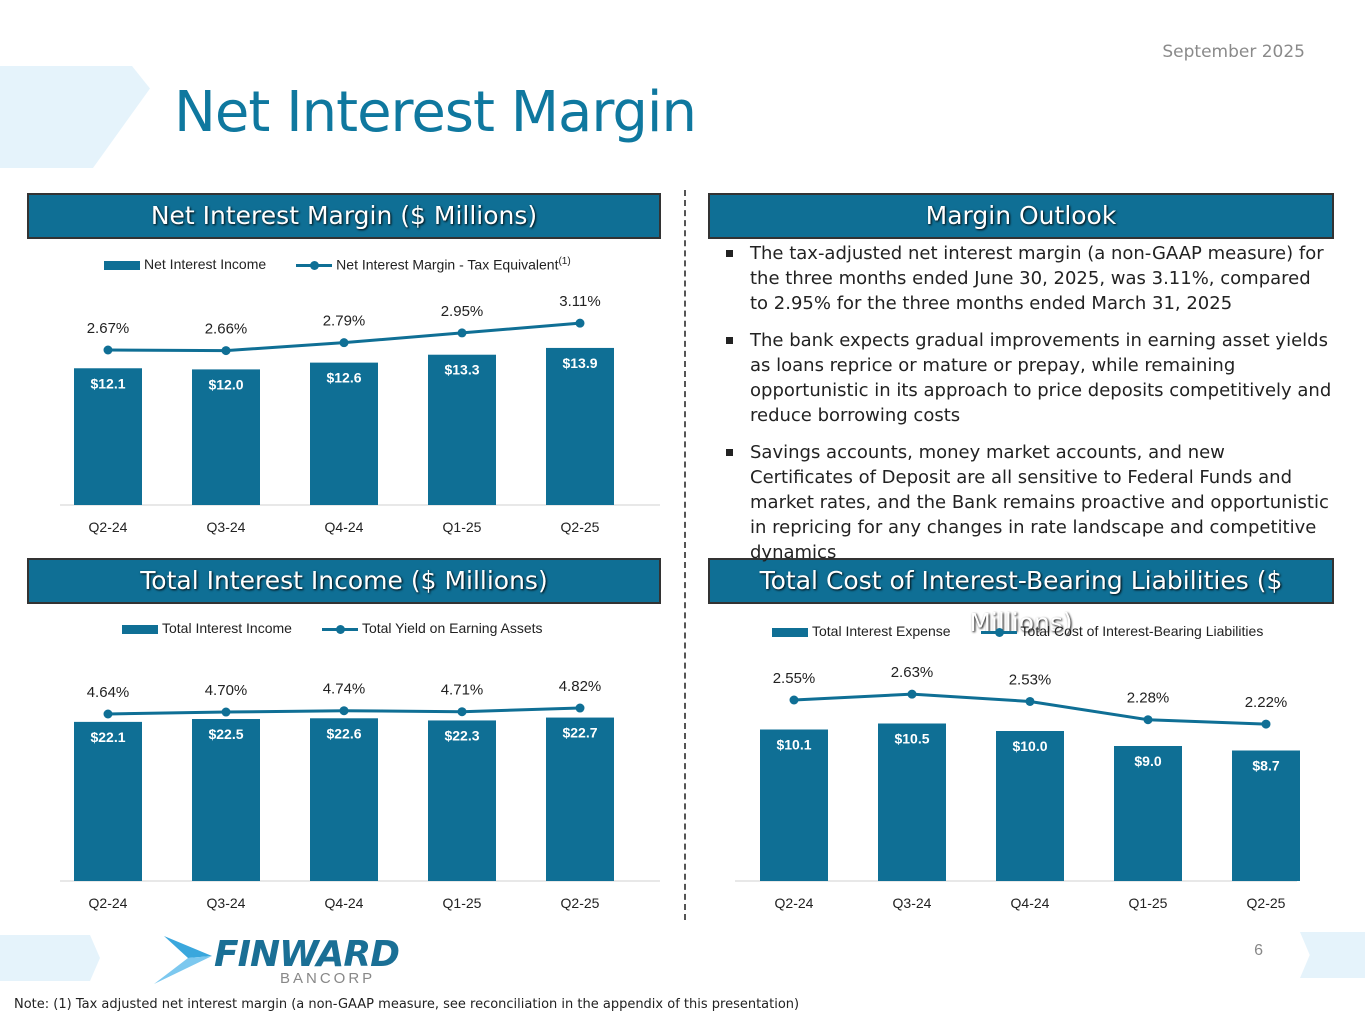 The image size is (1365, 1024). I want to click on line-label: 2.28%, so click(1148, 698).